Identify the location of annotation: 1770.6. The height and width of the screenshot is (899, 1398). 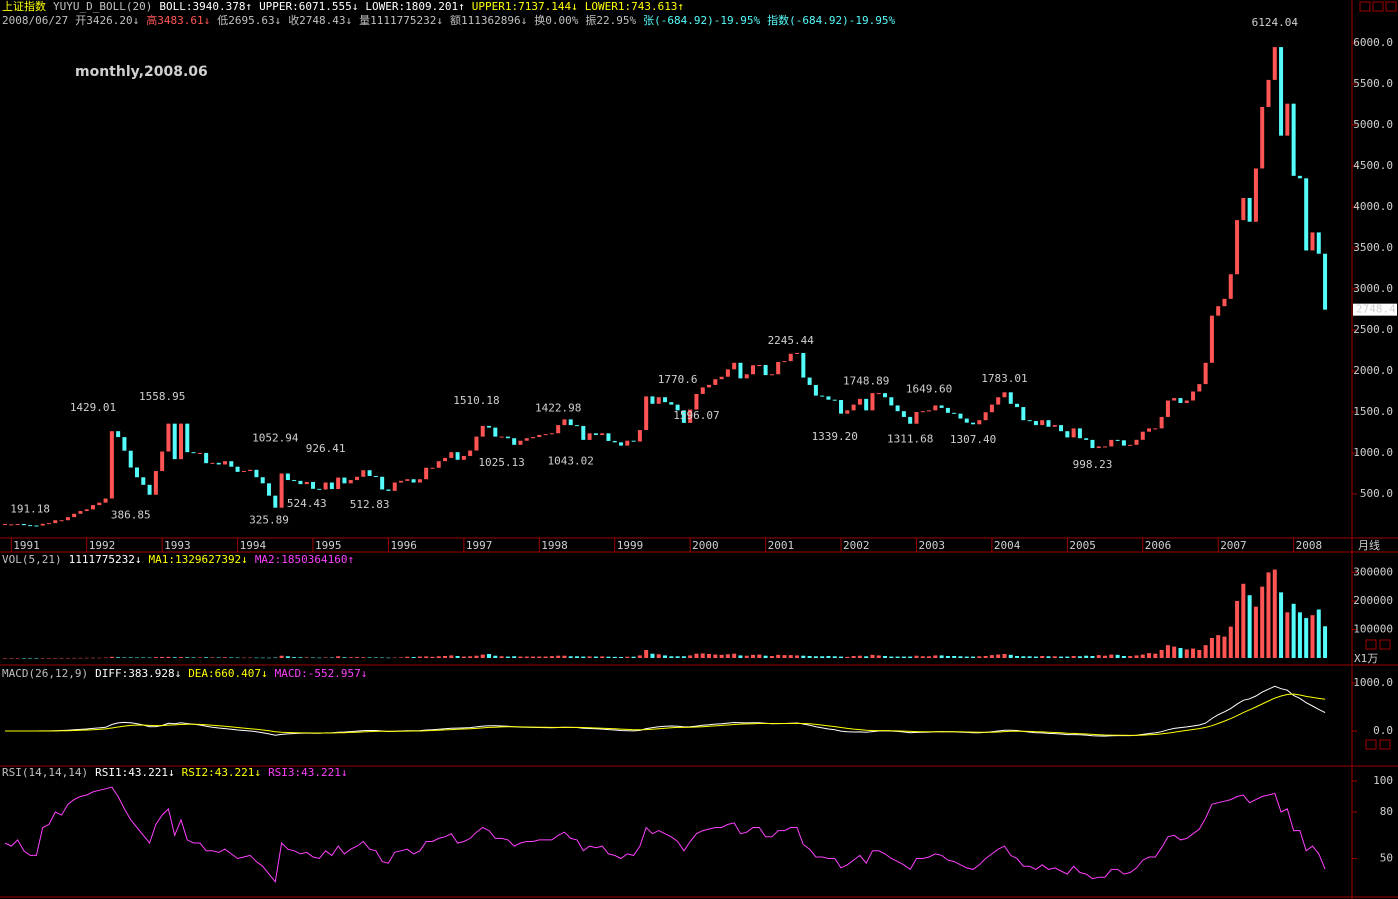
(678, 379).